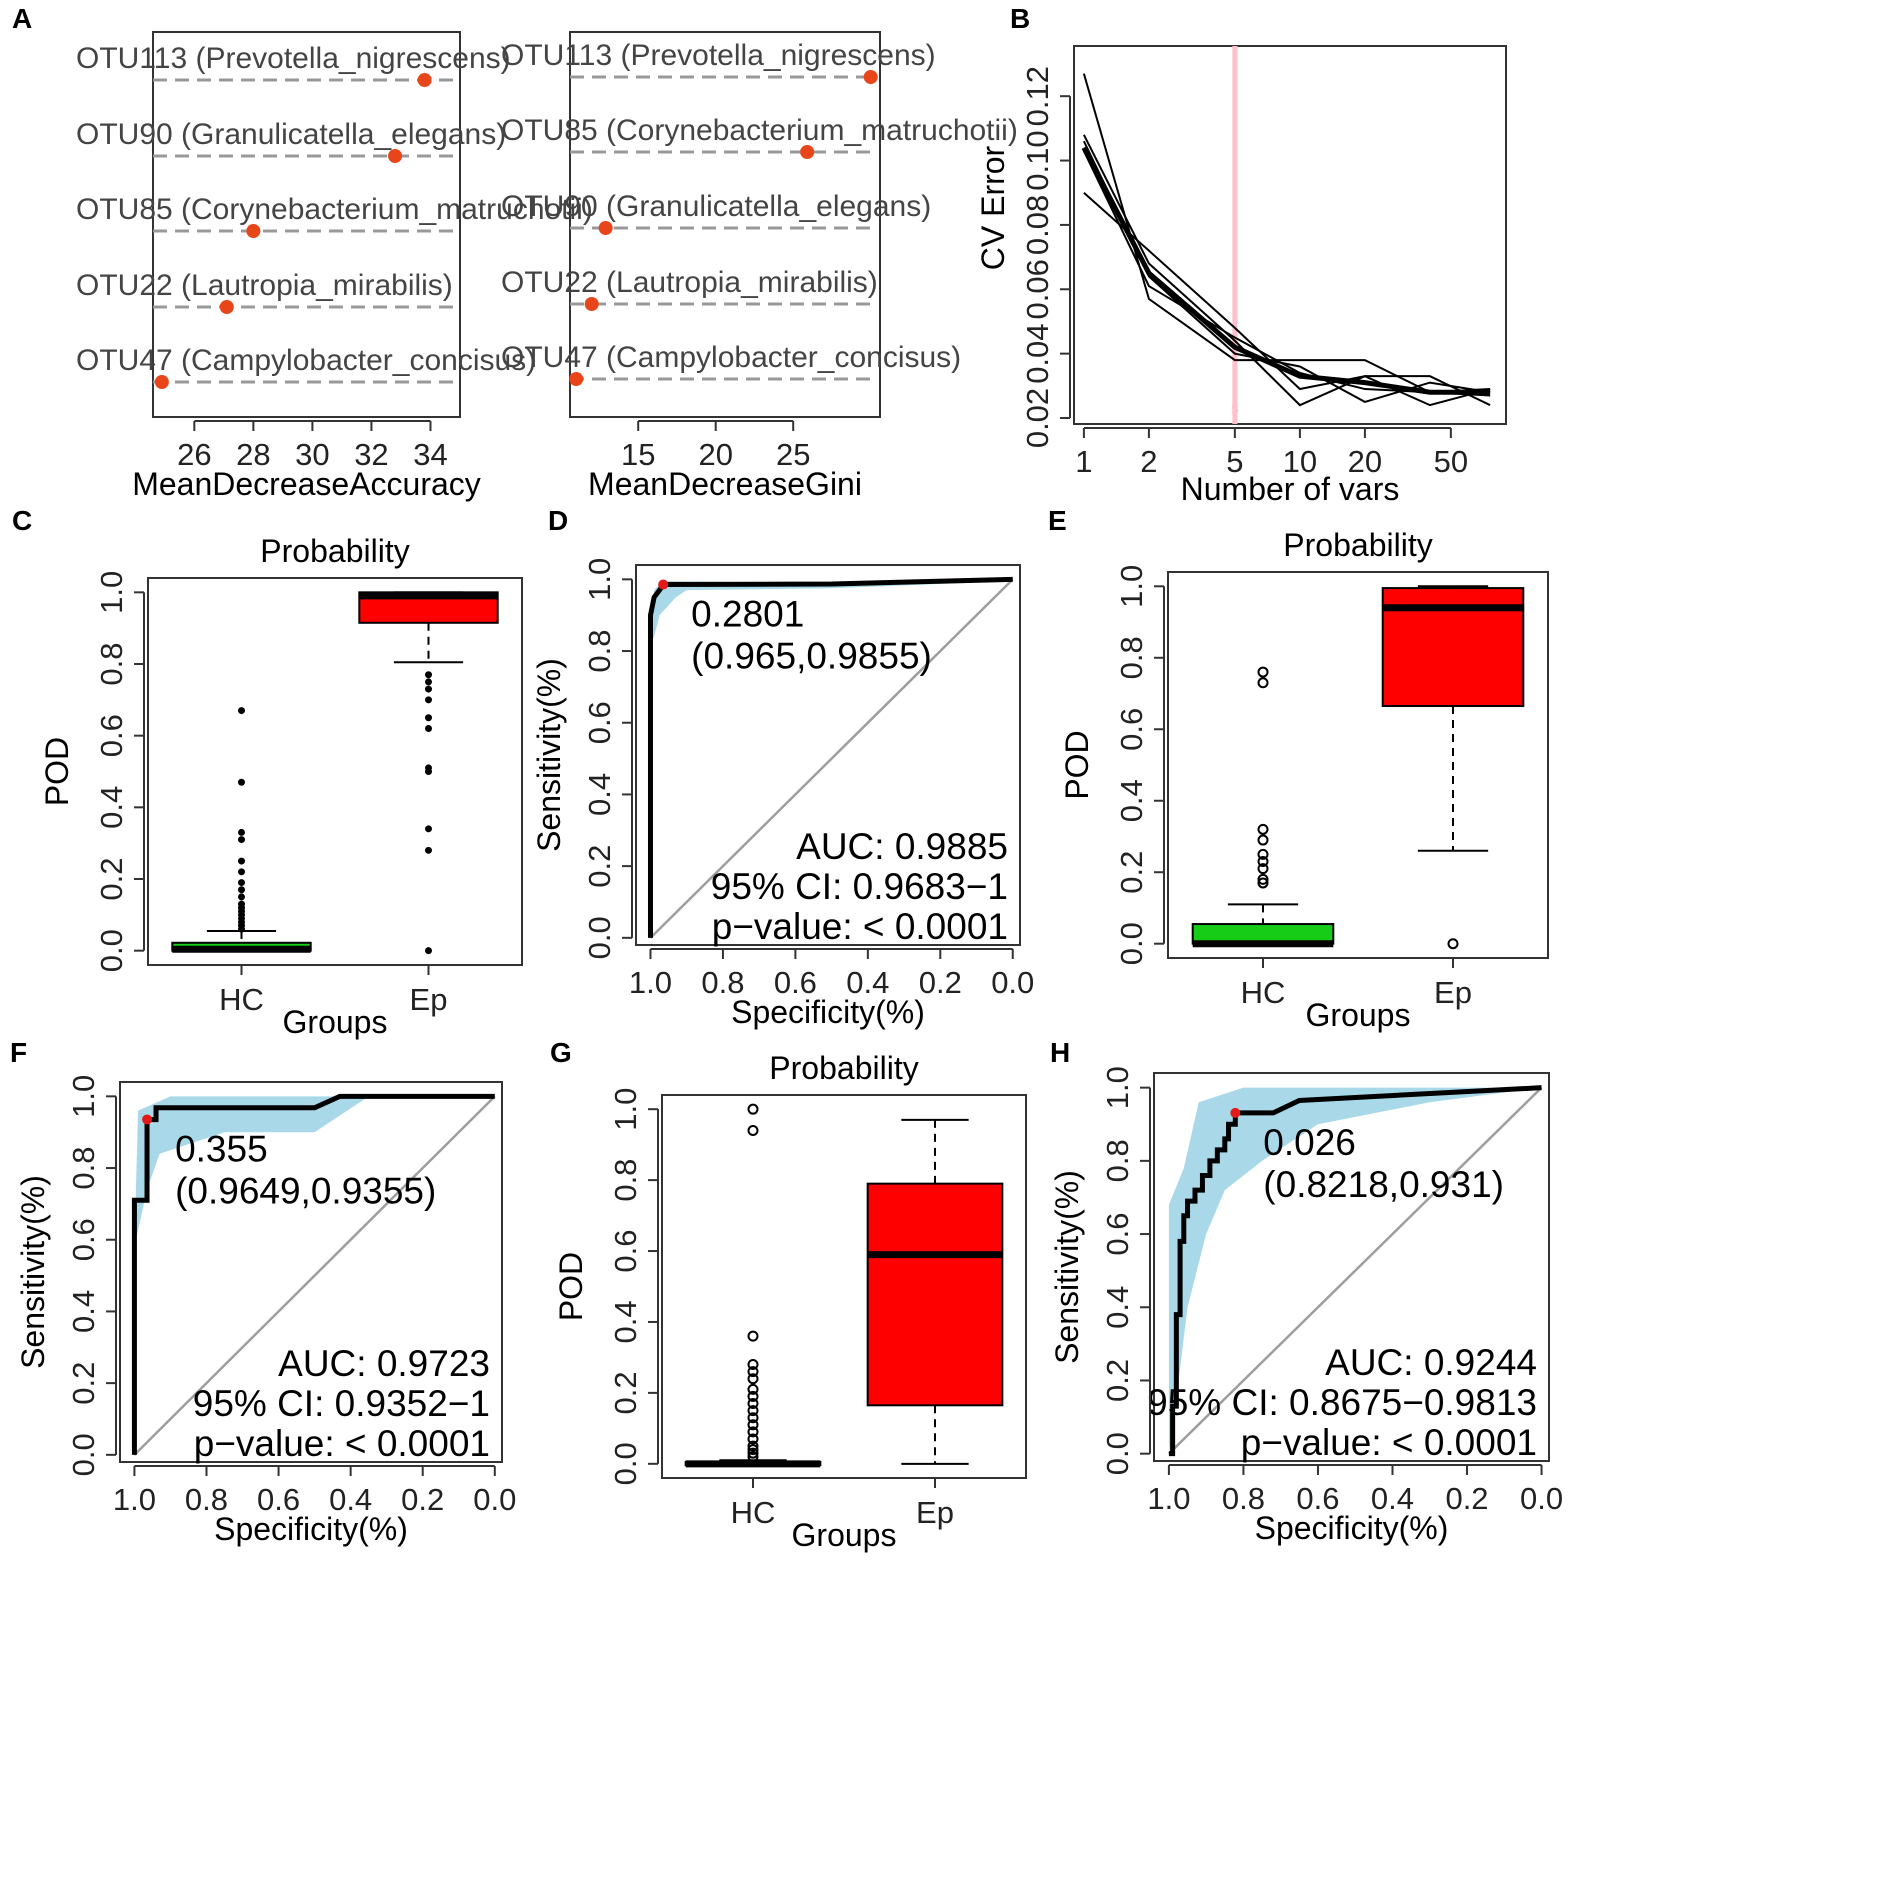 This screenshot has width=1902, height=1887. Describe the element at coordinates (111, 807) in the screenshot. I see `panel-C-y-tick-label: 0.4` at that location.